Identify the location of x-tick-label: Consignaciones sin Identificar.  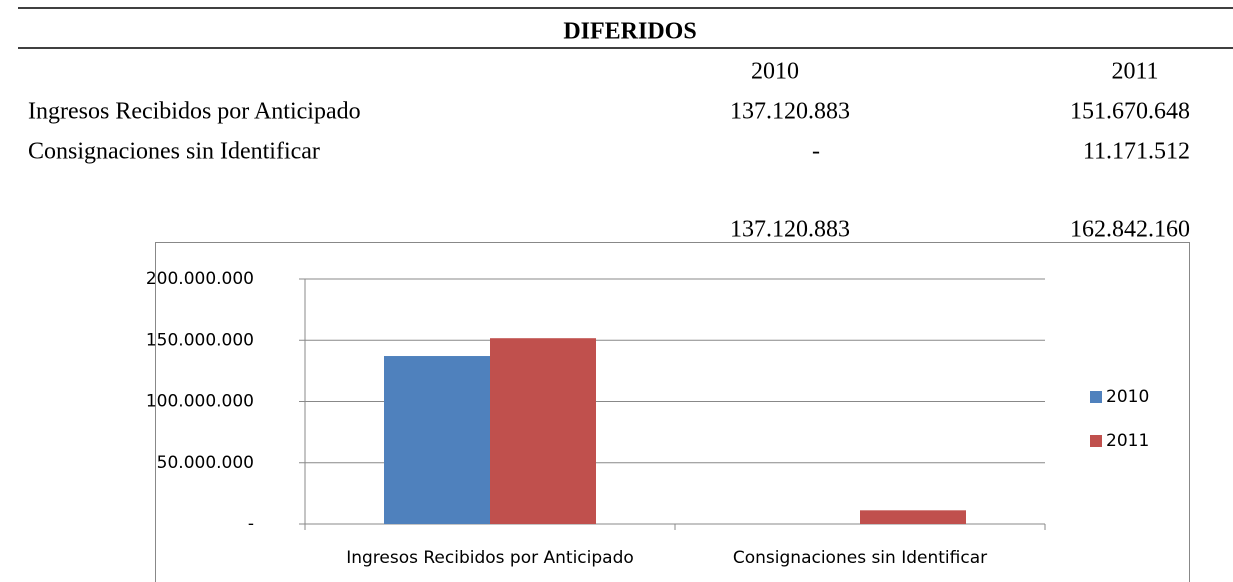
(860, 558).